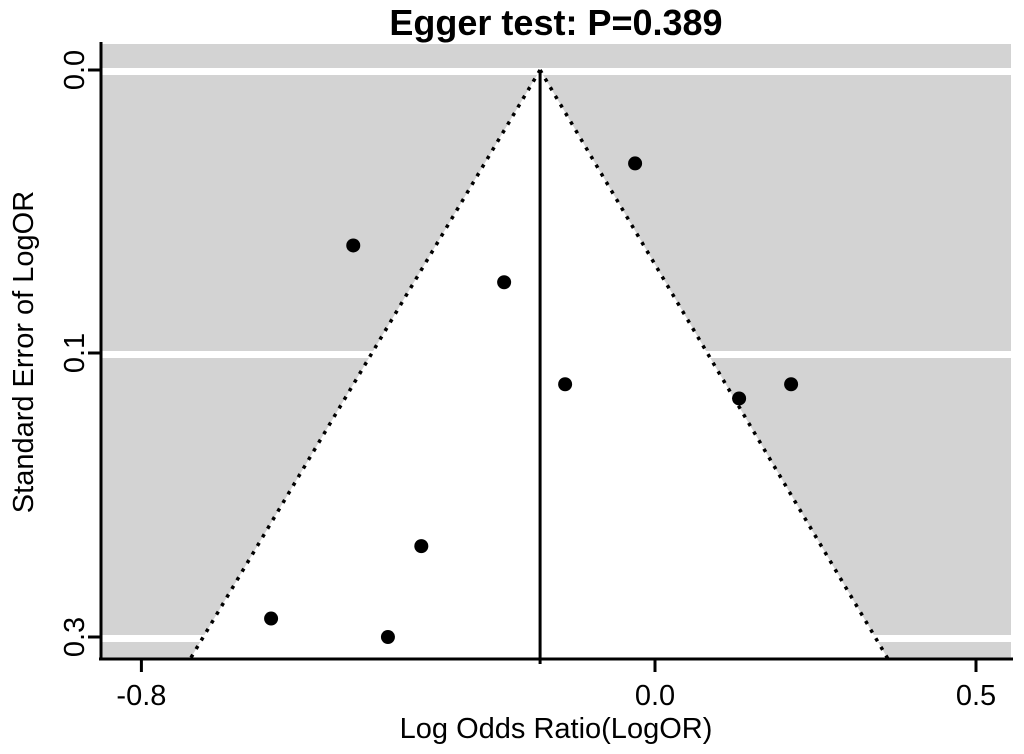 The width and height of the screenshot is (1024, 754). I want to click on chart-title: Egger test: P=0.389, so click(556, 22).